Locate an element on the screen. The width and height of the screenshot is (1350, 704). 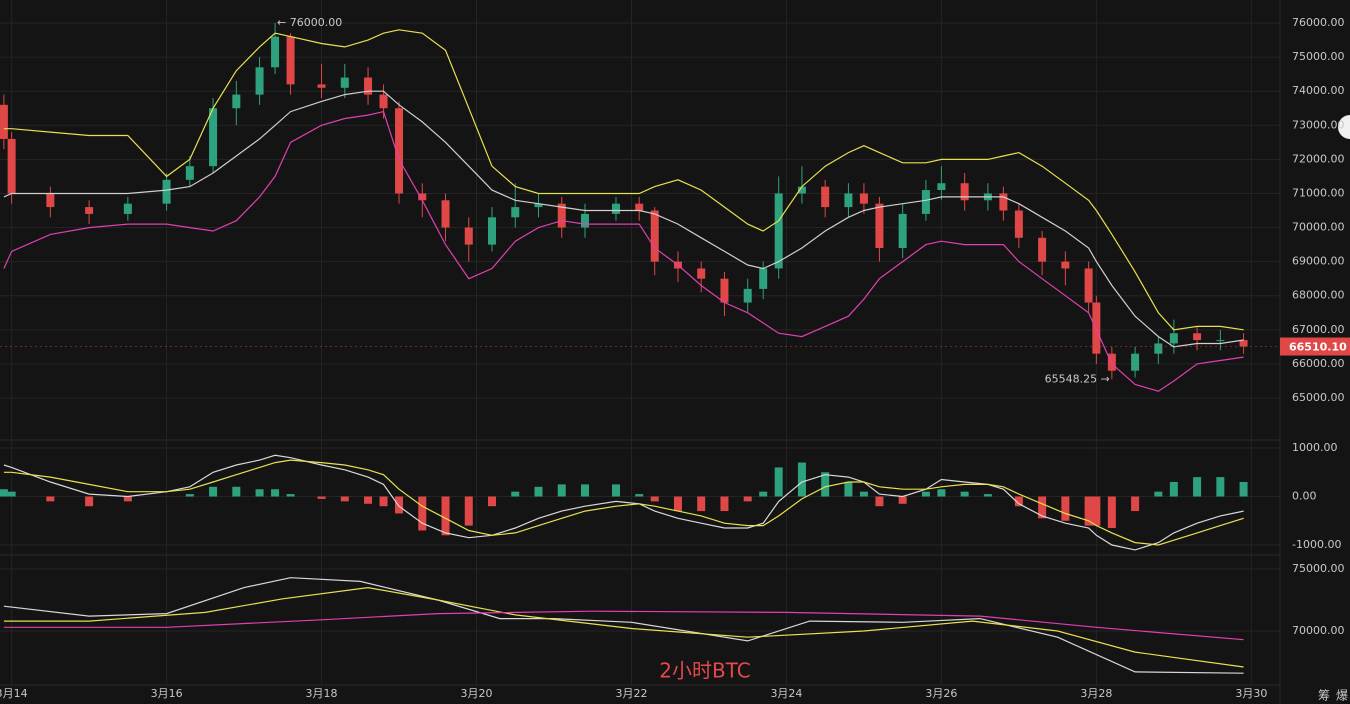
x-tick-label: 3月24 is located at coordinates (786, 693).